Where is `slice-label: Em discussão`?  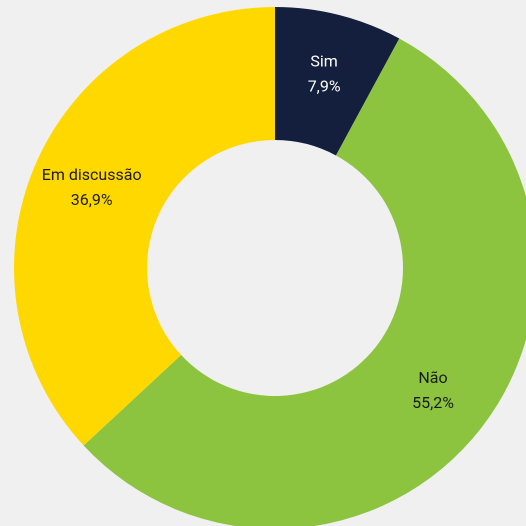
slice-label: Em discussão is located at coordinates (92, 174).